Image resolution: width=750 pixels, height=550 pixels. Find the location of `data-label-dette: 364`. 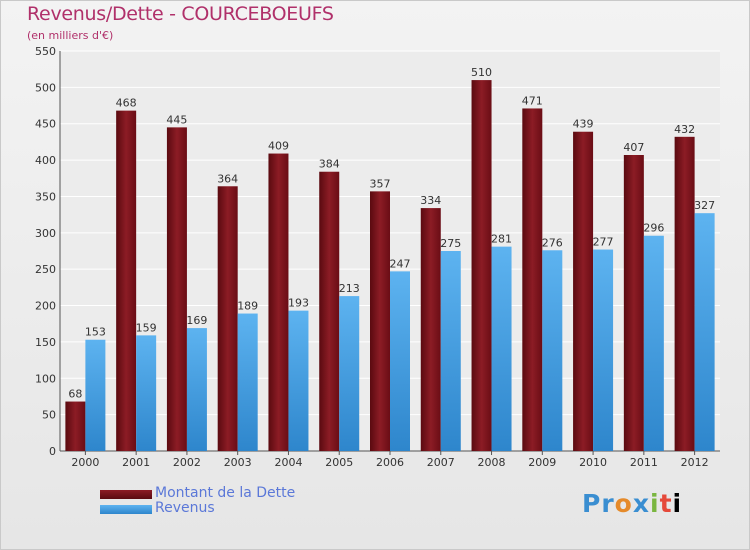

data-label-dette: 364 is located at coordinates (227, 178).